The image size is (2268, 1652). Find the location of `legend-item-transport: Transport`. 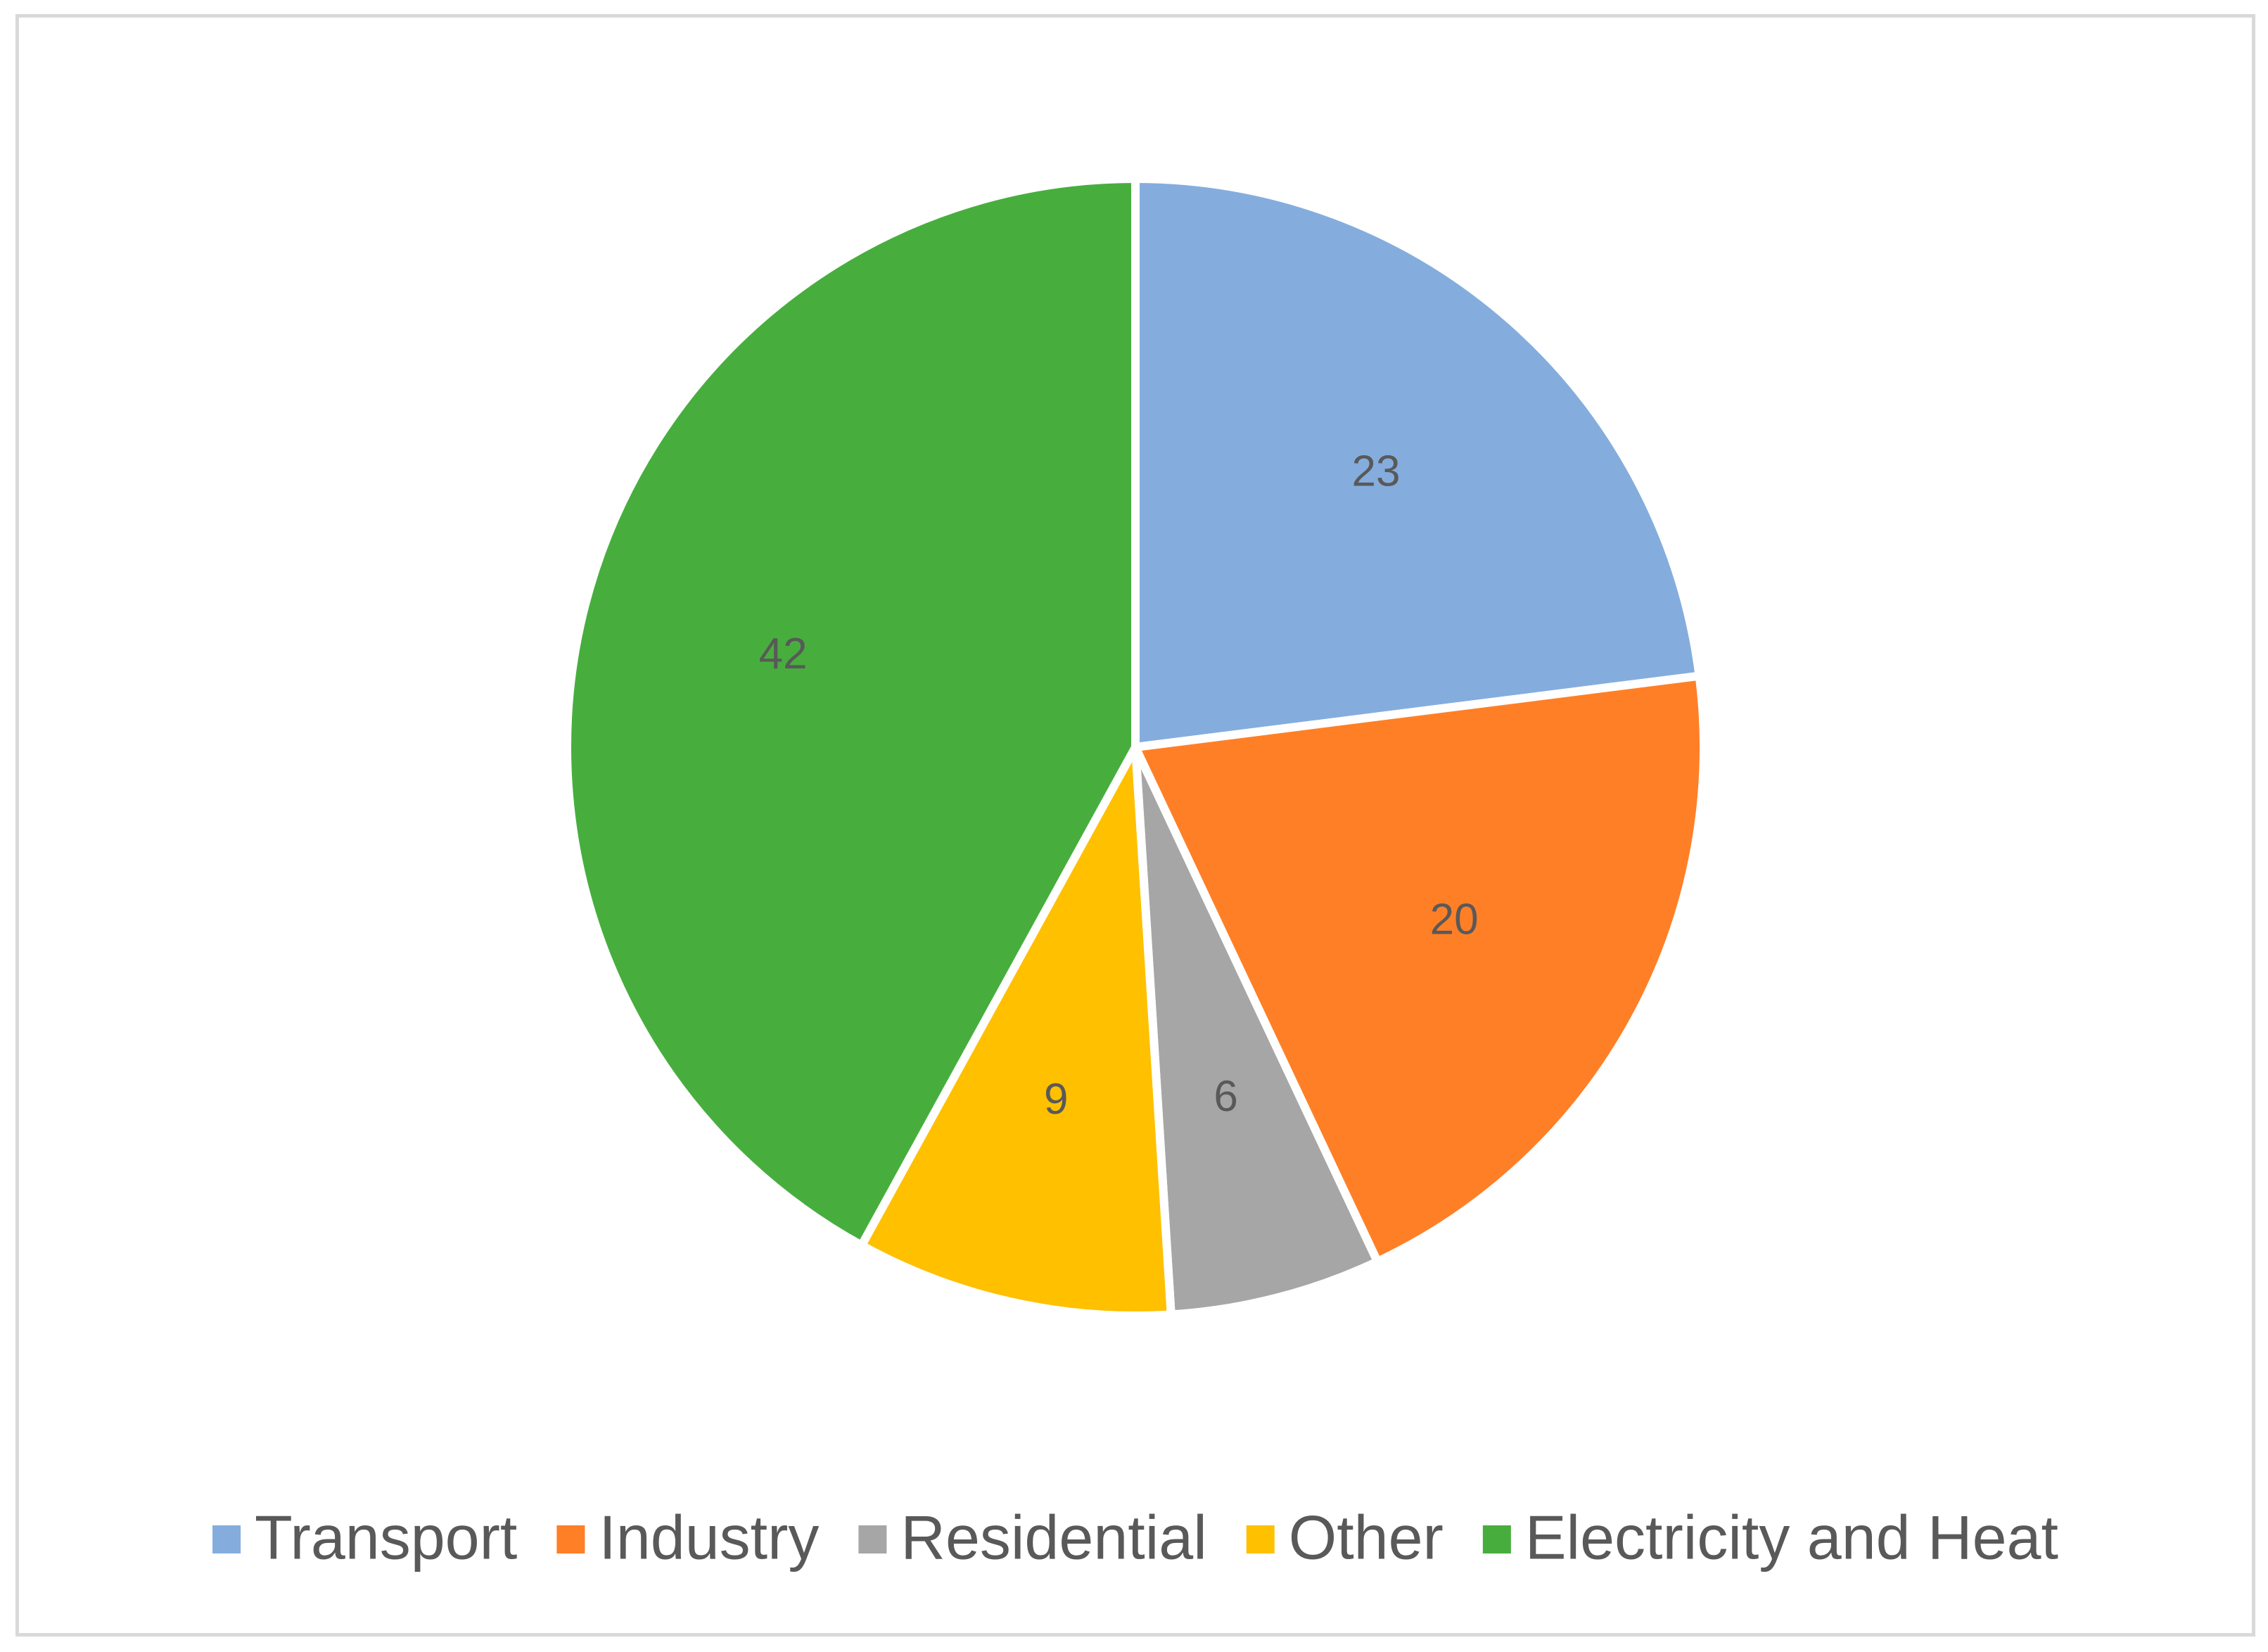

legend-item-transport: Transport is located at coordinates (364, 1537).